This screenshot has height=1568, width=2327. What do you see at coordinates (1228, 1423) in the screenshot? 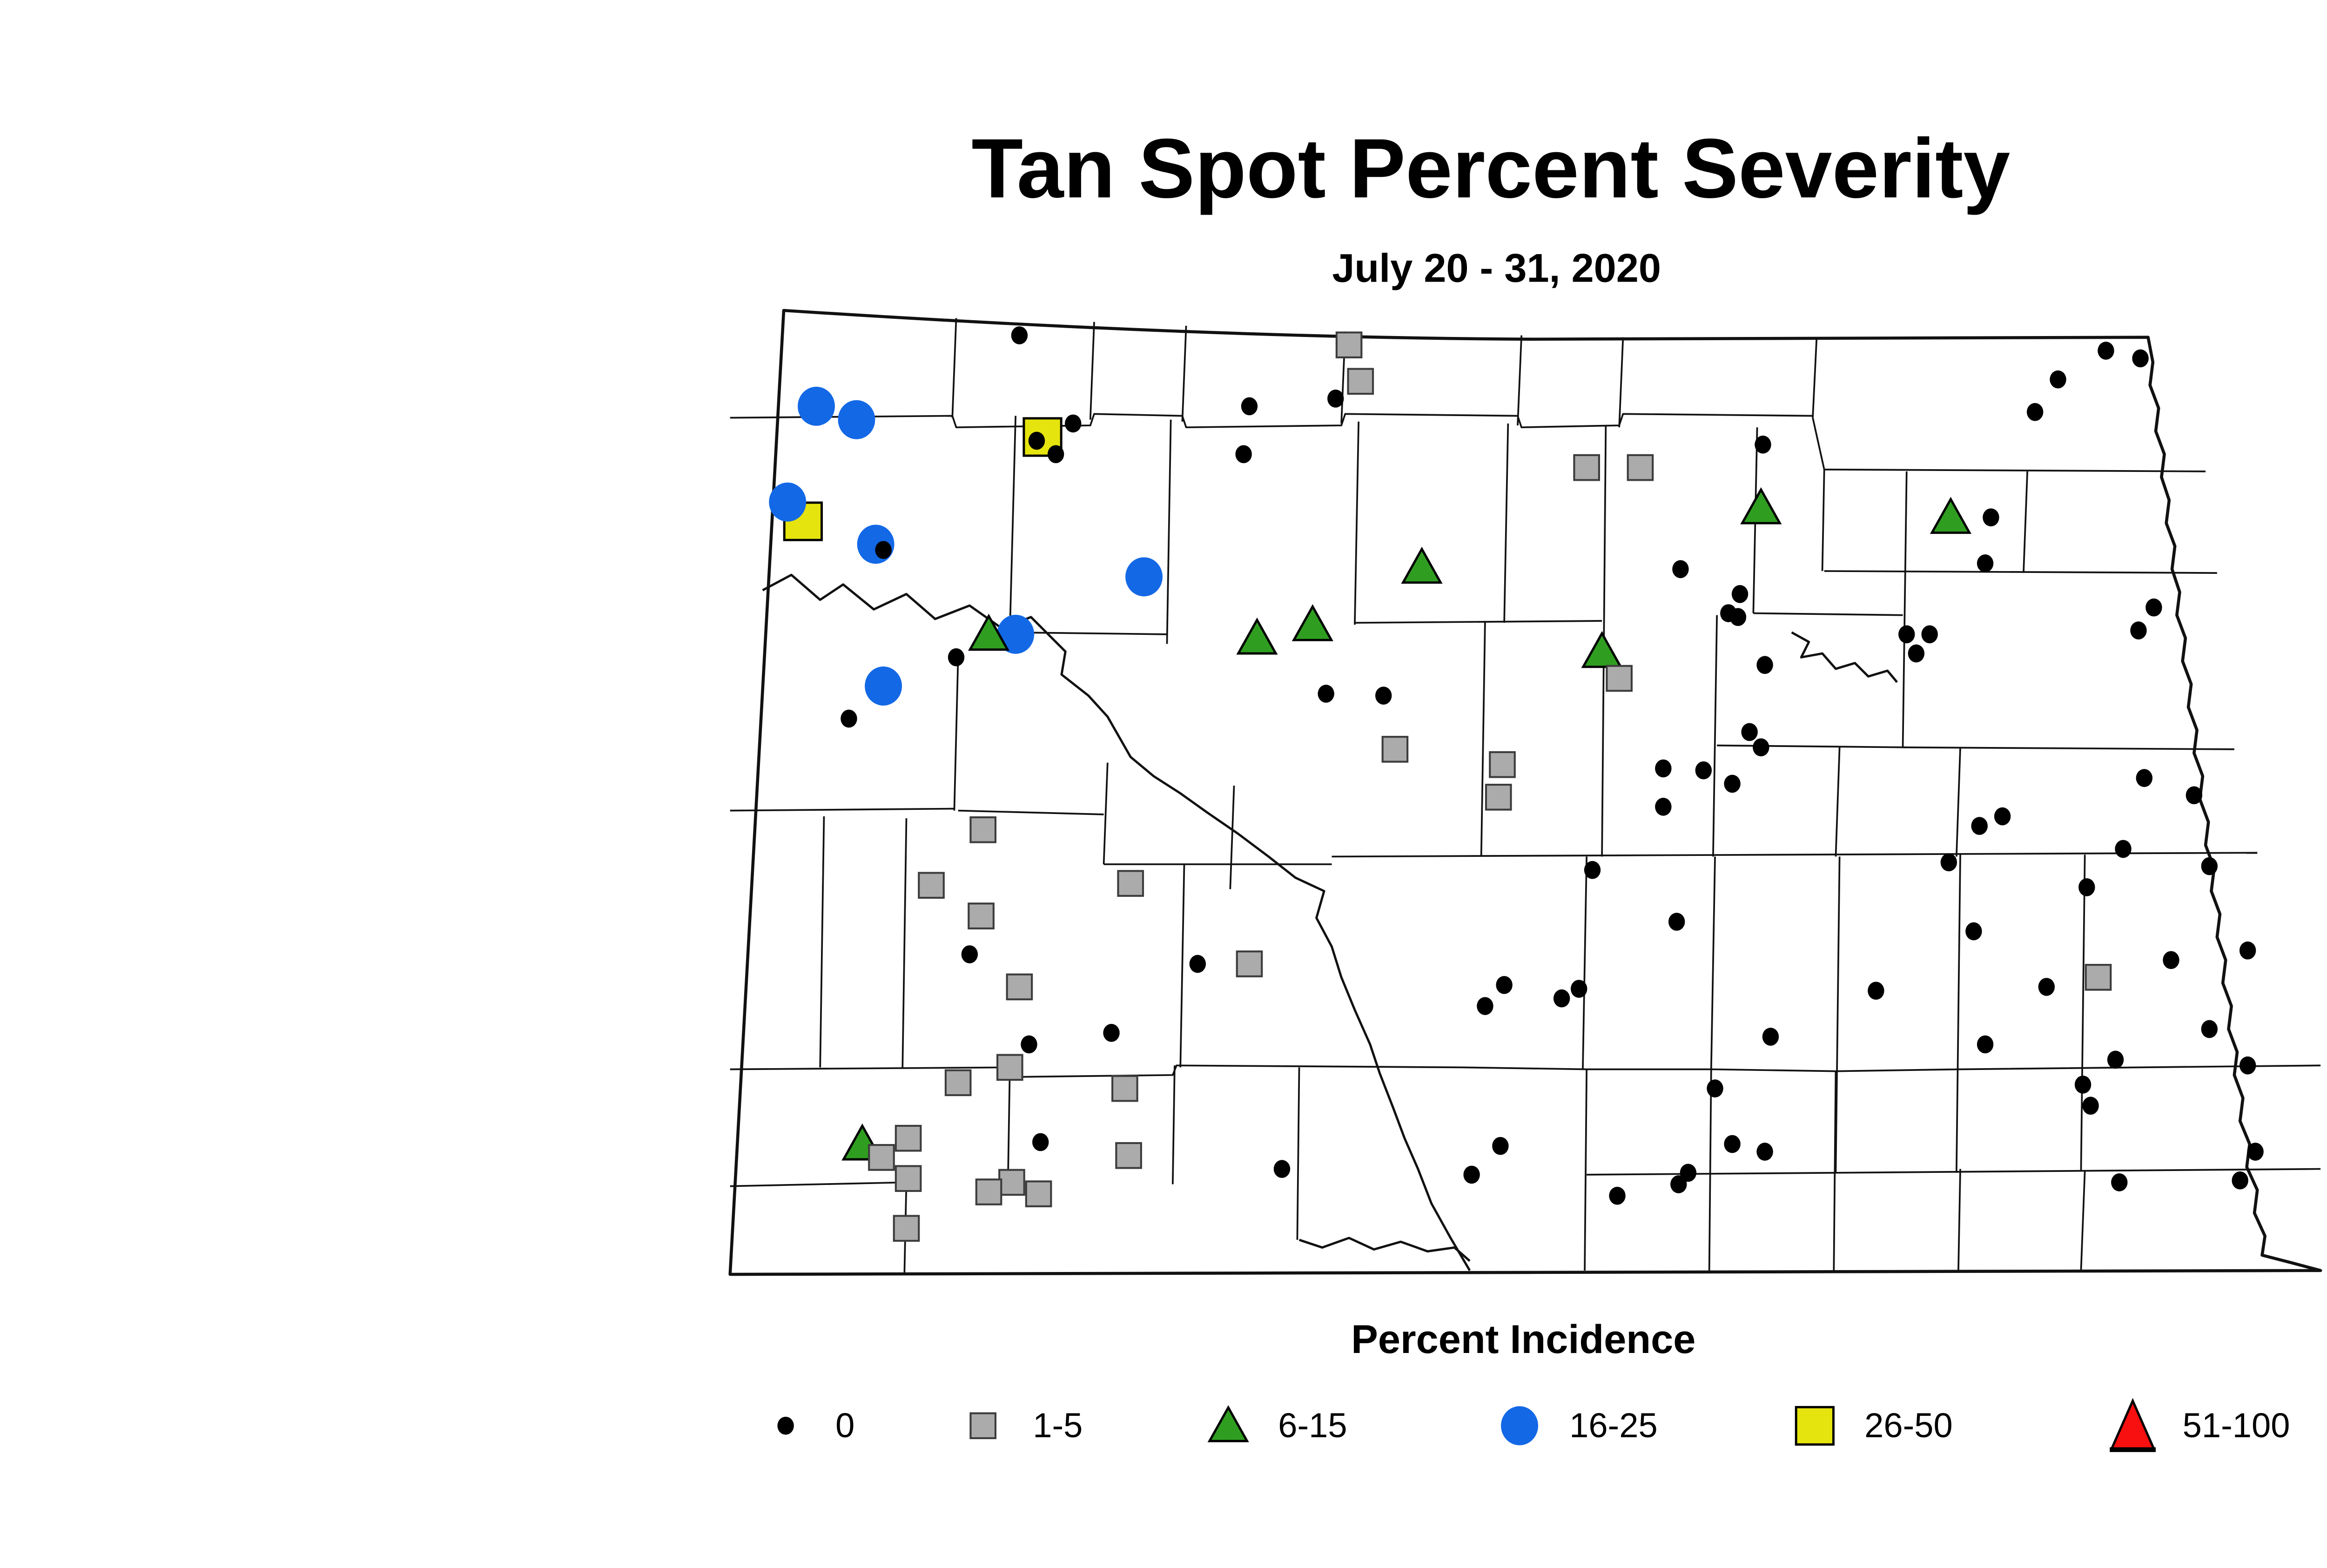
I see `green-triangle-icon` at bounding box center [1228, 1423].